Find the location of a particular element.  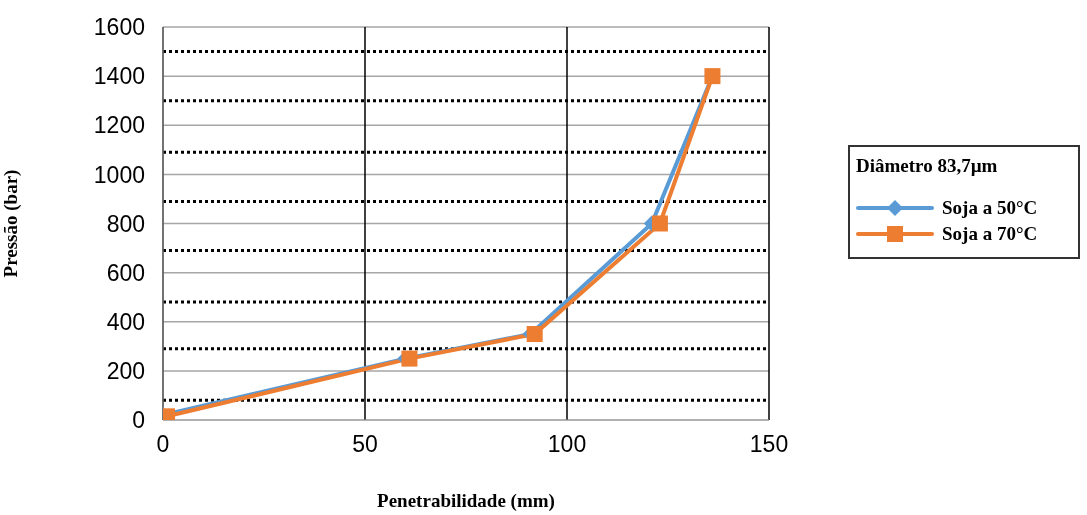

x-axis-title: Penetrabilidade (mm) is located at coordinates (466, 501).